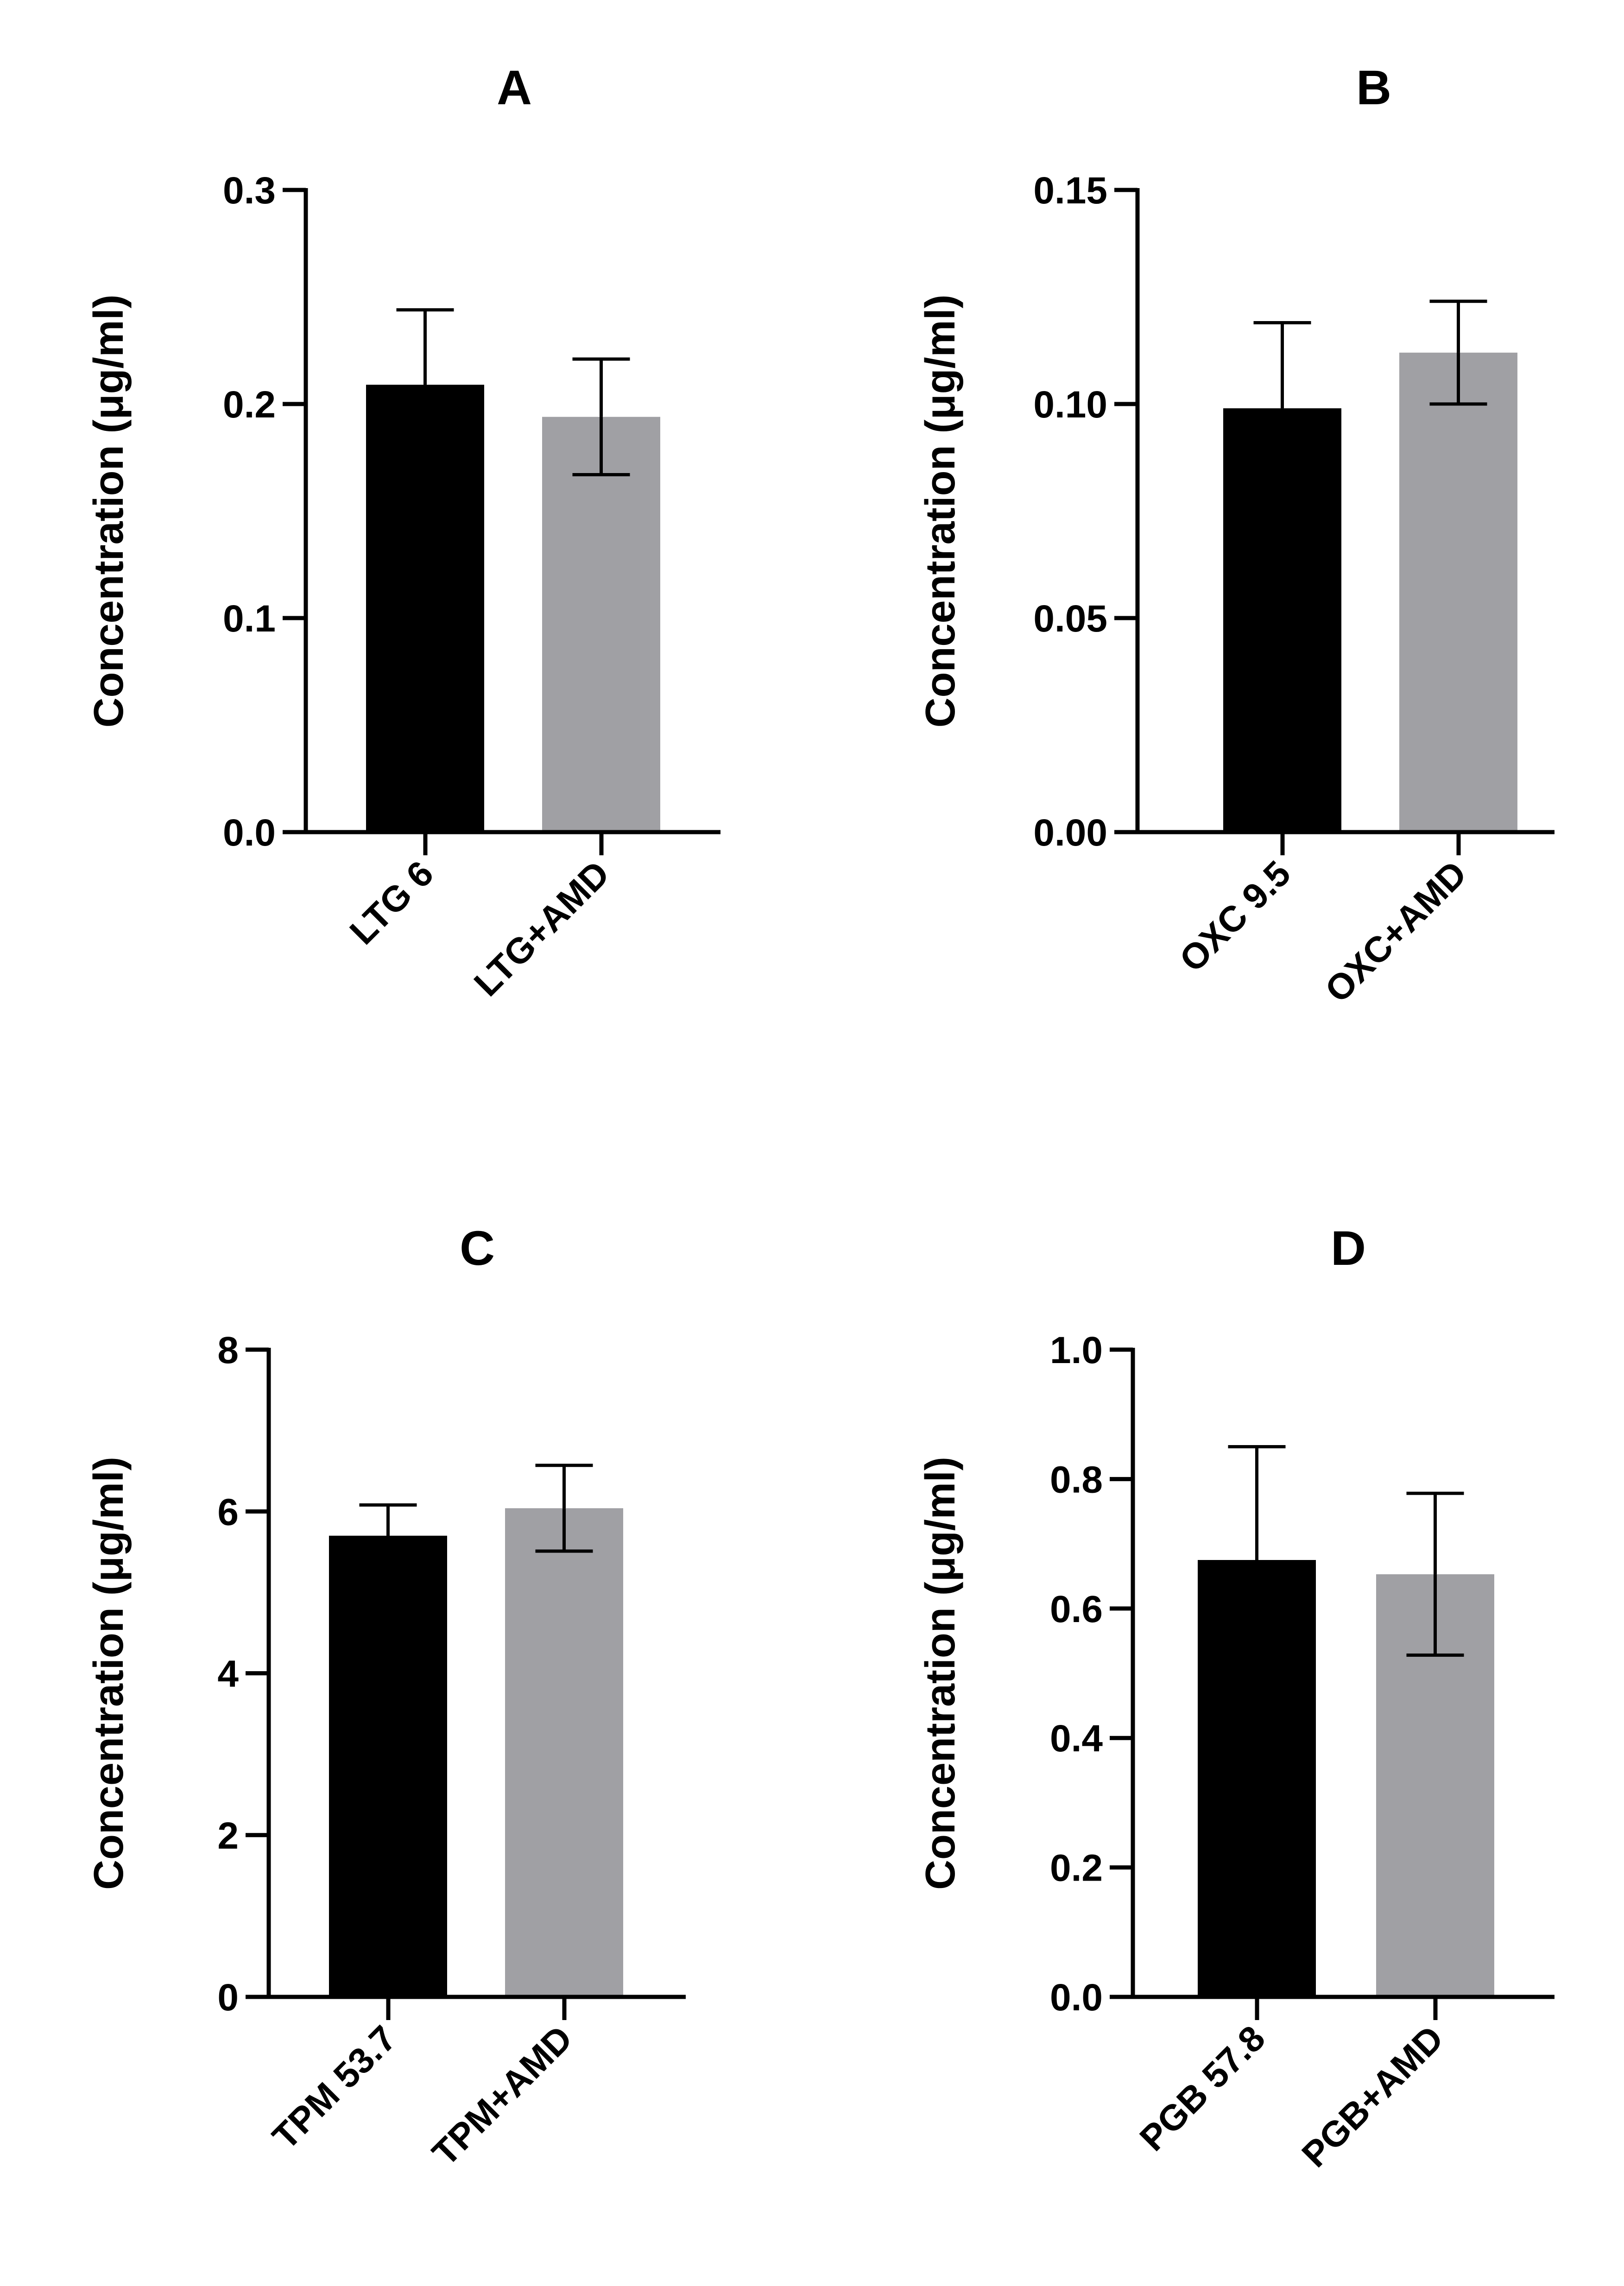 The image size is (1624, 2286). Describe the element at coordinates (334, 2087) in the screenshot. I see `x-category-label: TPM 53.7` at that location.